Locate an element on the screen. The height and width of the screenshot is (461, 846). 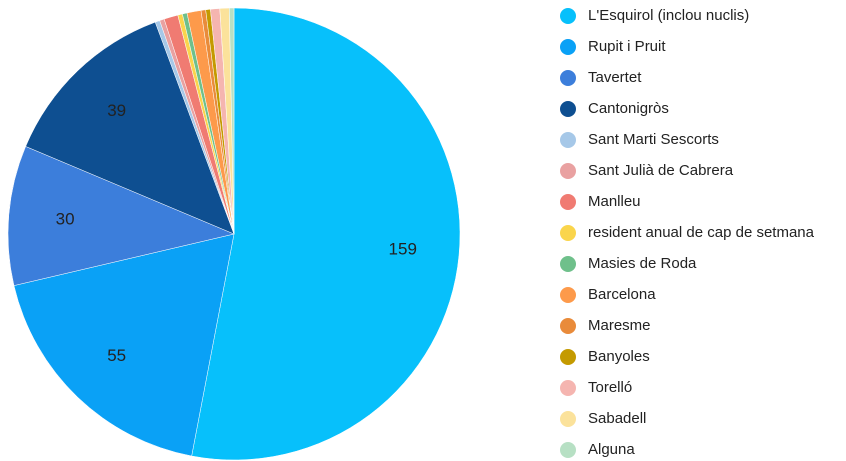
legend-label: Manlleu is located at coordinates (614, 201).